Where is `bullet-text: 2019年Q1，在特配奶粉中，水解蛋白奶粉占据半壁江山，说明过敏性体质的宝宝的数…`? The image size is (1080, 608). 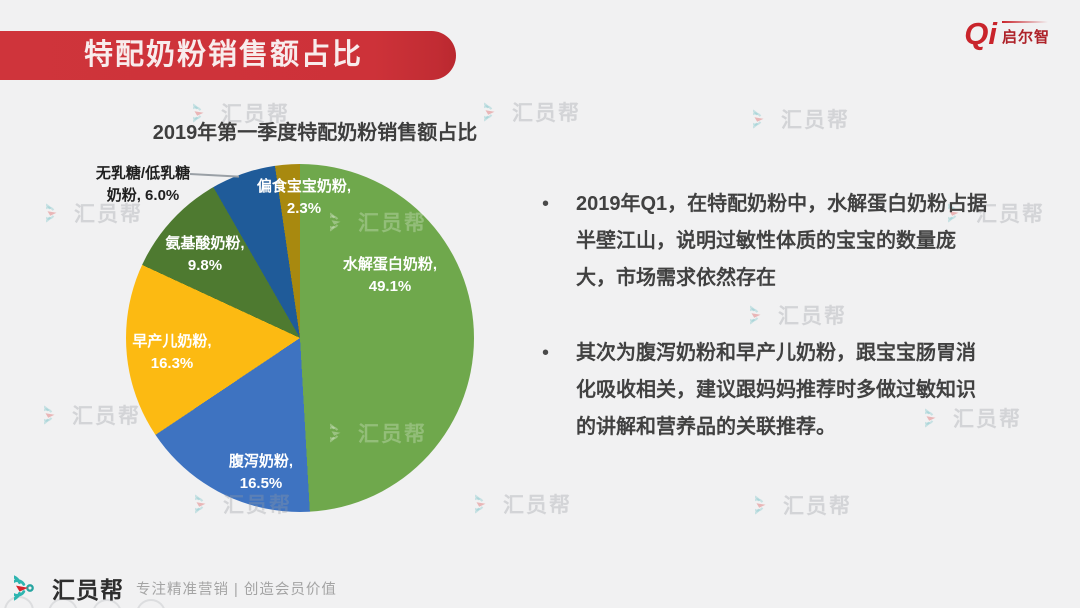 bullet-text: 2019年Q1，在特配奶粉中，水解蛋白奶粉占据半壁江山，说明过敏性体质的宝宝的数… is located at coordinates (782, 241).